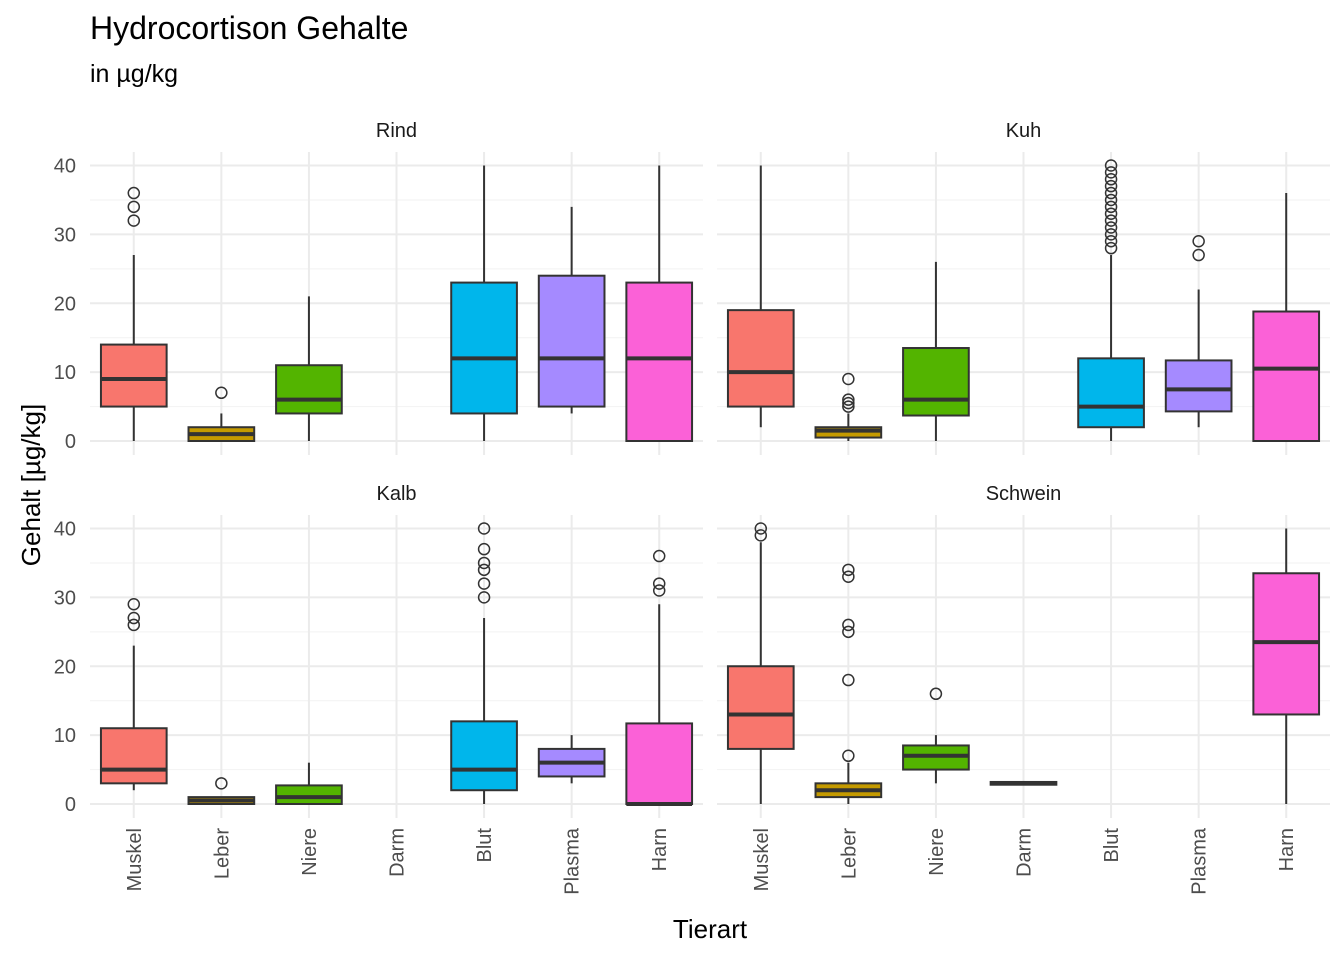 The width and height of the screenshot is (1344, 960). I want to click on y-tick-label: 30, so click(65, 235).